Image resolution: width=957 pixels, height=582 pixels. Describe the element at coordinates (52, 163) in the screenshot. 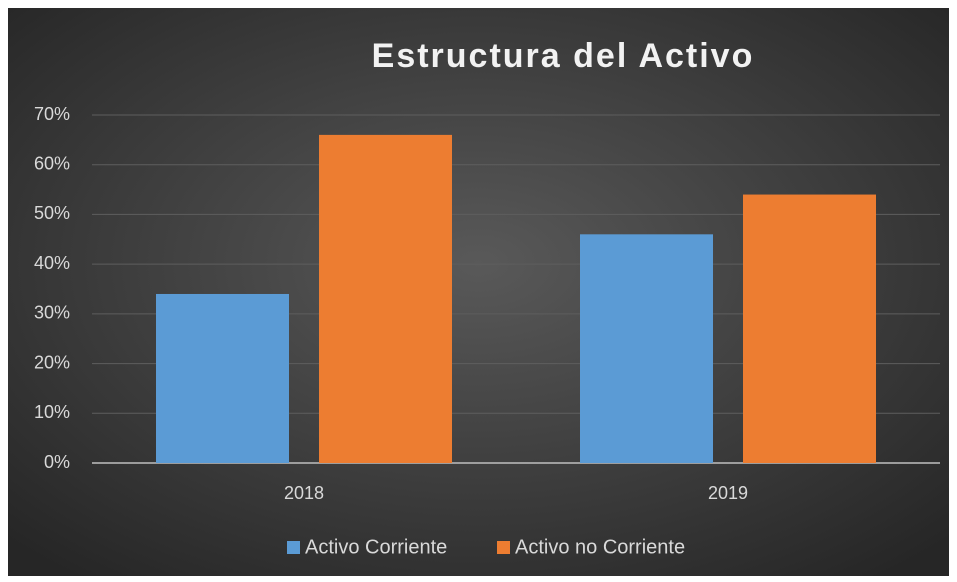

I see `y-tick-label: 60%` at that location.